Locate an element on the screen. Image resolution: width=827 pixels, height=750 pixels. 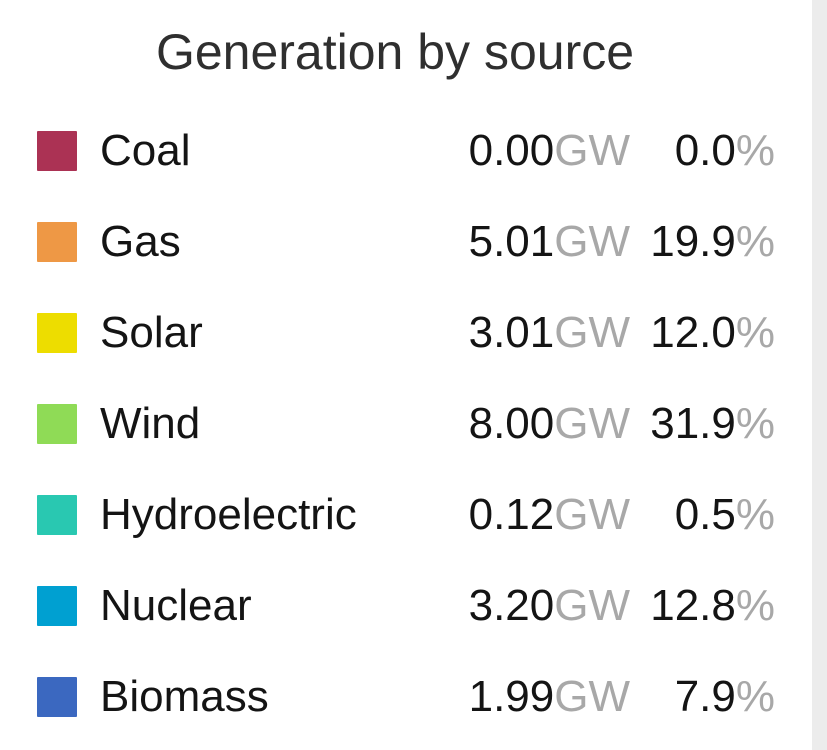
source-label: Hydroelectric is located at coordinates (228, 514).